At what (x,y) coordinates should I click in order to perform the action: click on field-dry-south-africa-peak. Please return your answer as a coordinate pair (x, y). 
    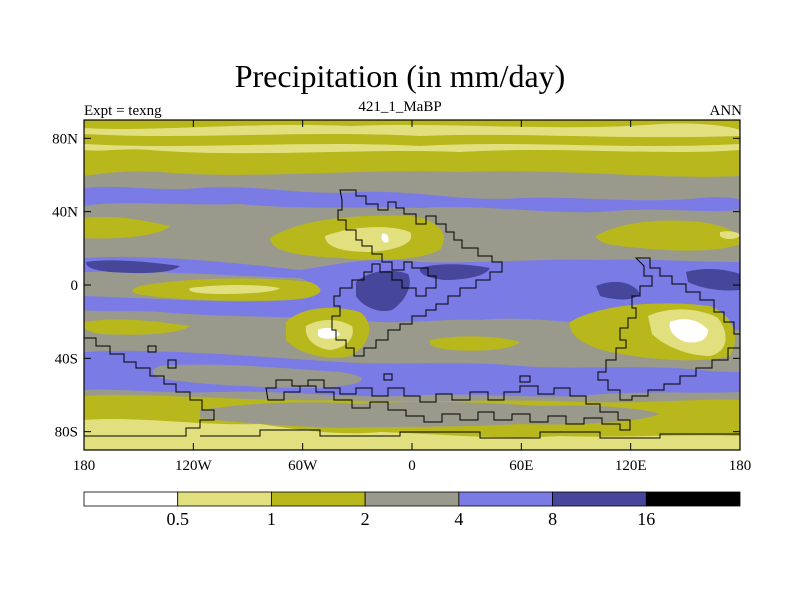
    Looking at the image, I should click on (329, 333).